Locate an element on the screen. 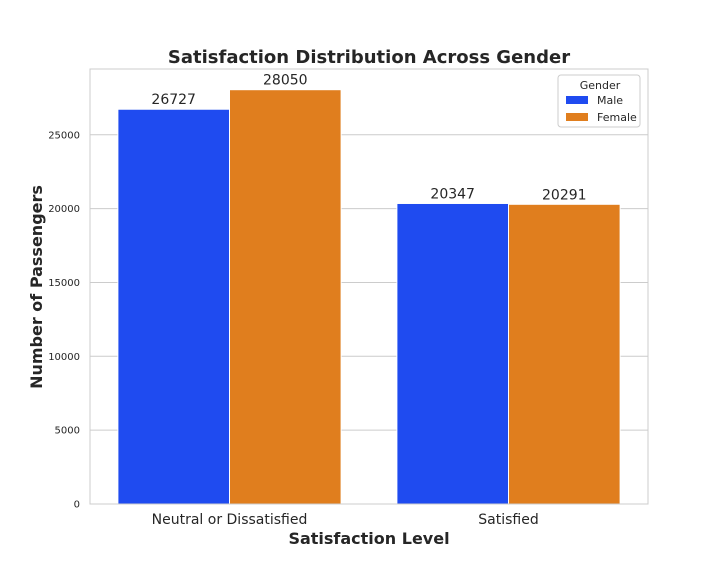 The height and width of the screenshot is (576, 720). data-label: 28050 is located at coordinates (285, 81).